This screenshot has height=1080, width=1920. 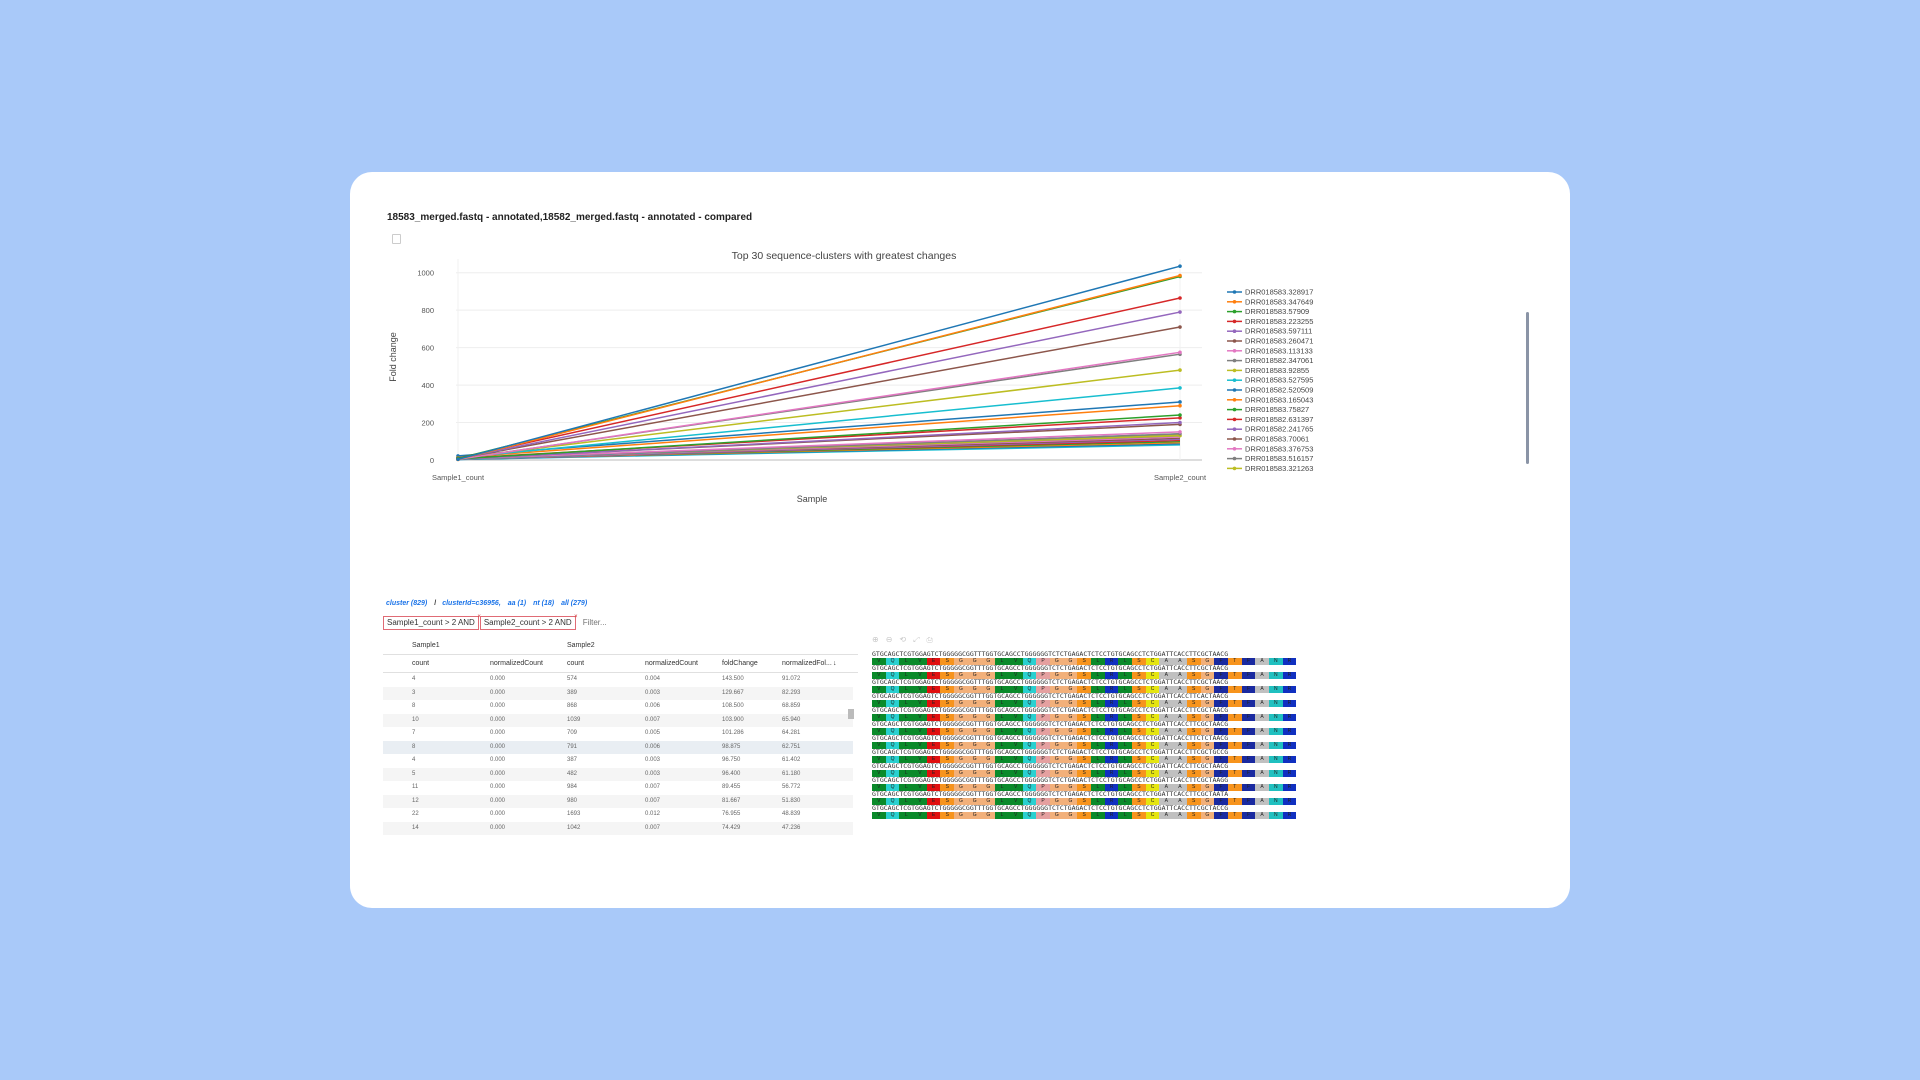 I want to click on legend-label: DRR018583.113133, so click(x=1279, y=350).